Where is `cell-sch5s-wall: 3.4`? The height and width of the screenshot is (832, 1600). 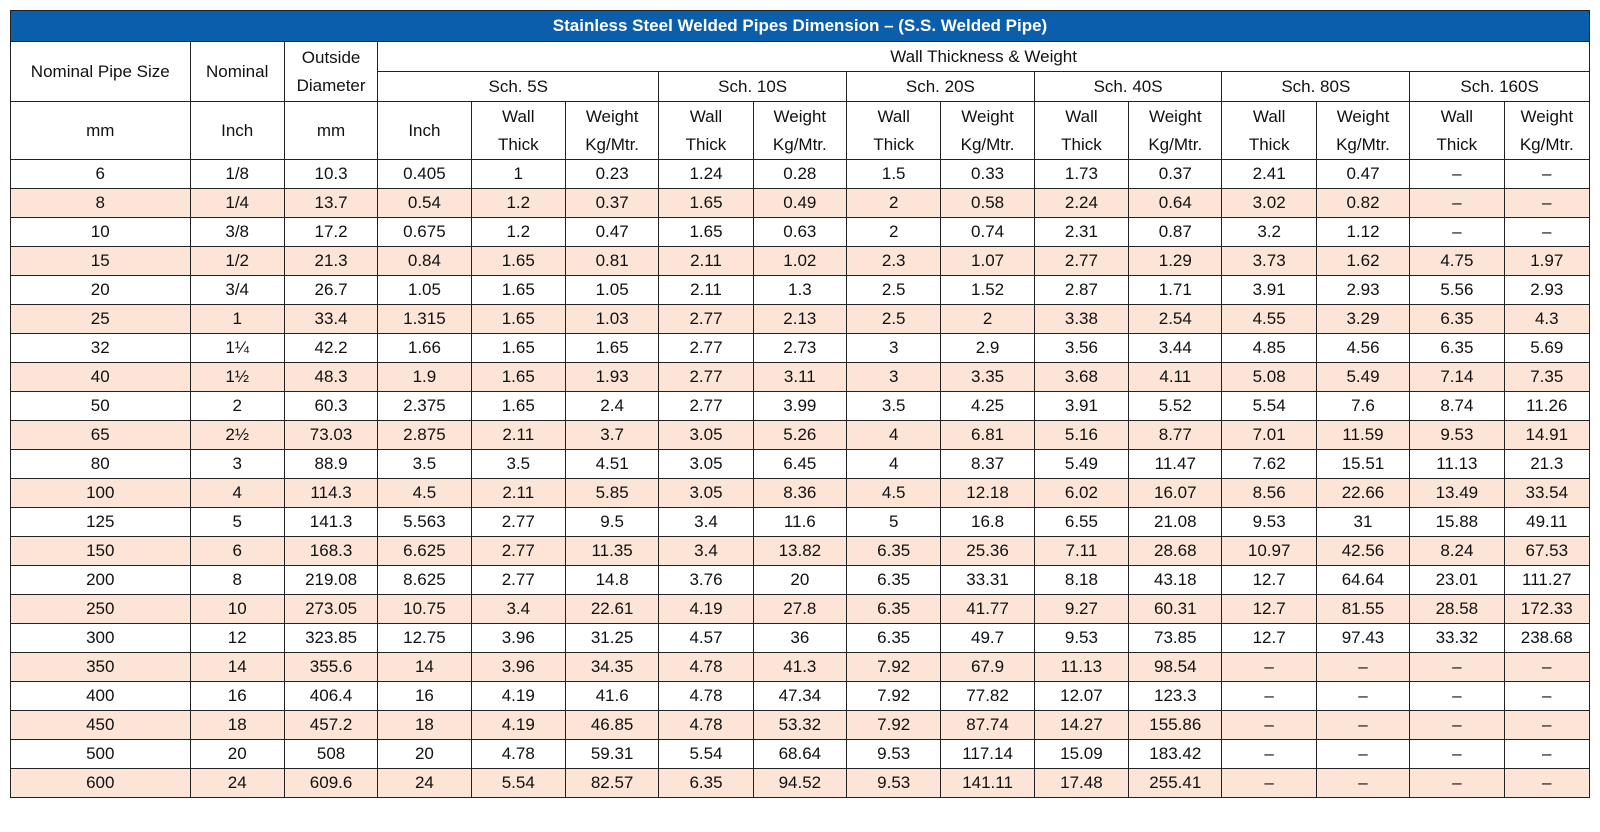 cell-sch5s-wall: 3.4 is located at coordinates (518, 609).